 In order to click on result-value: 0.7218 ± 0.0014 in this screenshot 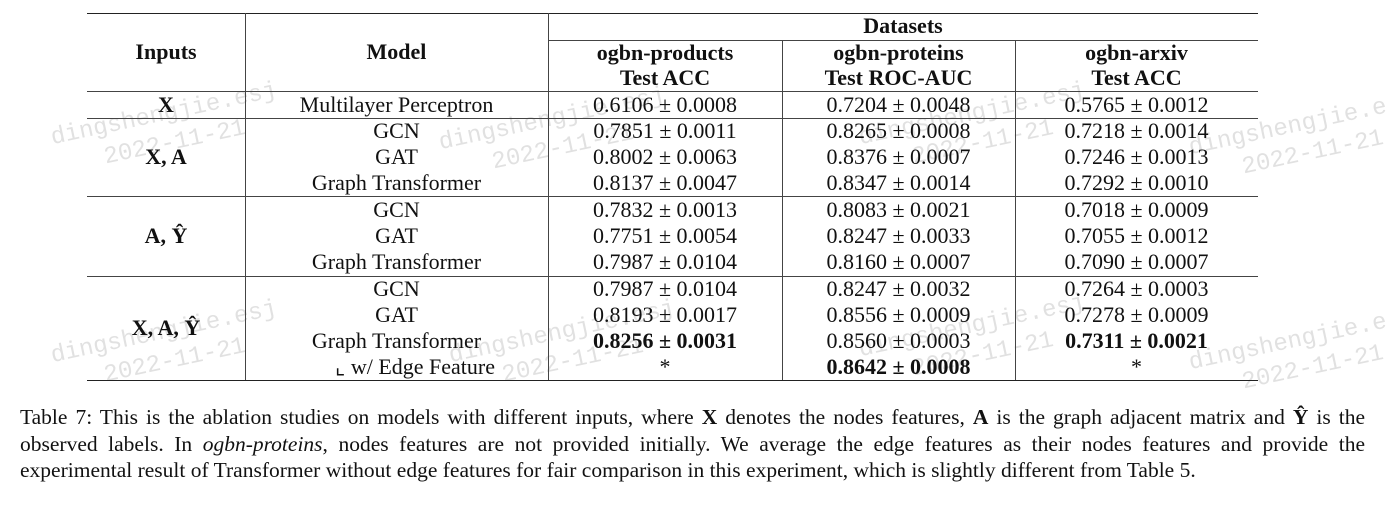, I will do `click(1136, 130)`.